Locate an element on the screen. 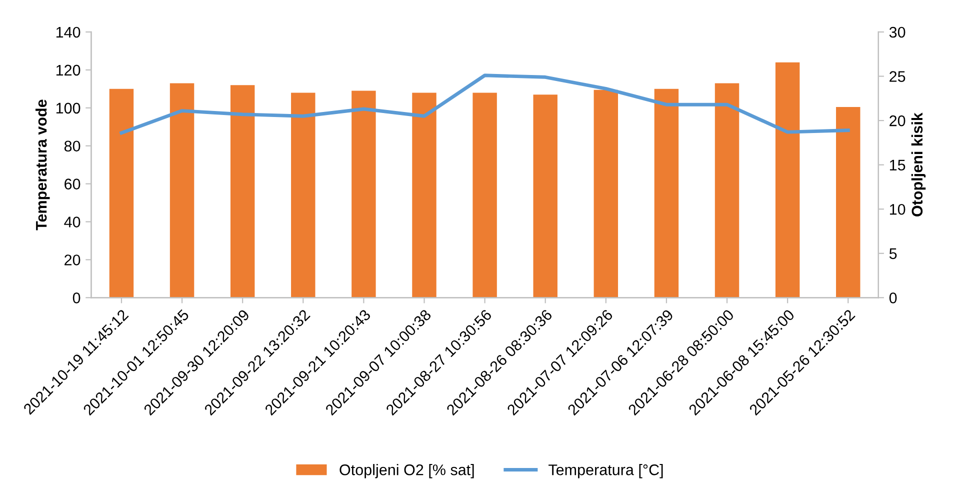  y2-tick-label: 25 is located at coordinates (898, 76).